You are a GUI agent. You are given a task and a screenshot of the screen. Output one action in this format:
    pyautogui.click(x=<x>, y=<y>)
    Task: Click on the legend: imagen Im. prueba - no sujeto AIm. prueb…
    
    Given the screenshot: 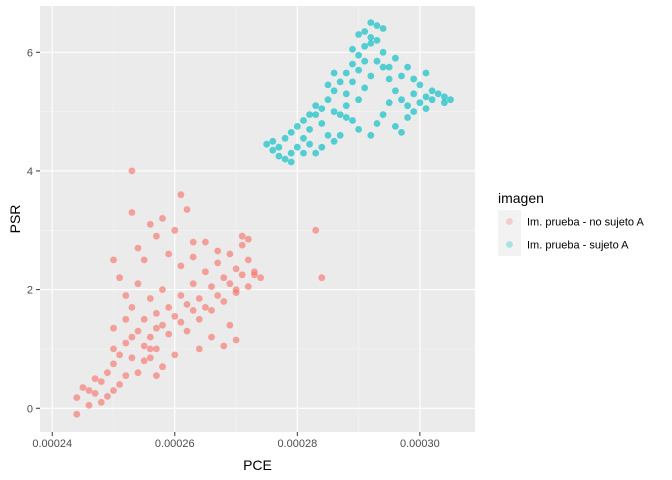 What is the action you would take?
    pyautogui.click(x=571, y=223)
    